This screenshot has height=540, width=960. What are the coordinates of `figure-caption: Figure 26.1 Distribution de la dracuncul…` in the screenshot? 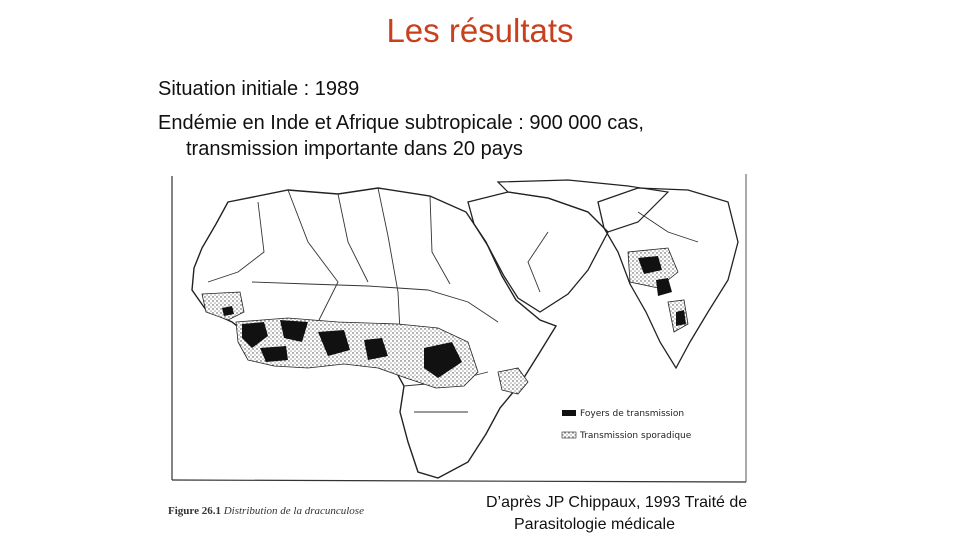 It's located at (266, 511).